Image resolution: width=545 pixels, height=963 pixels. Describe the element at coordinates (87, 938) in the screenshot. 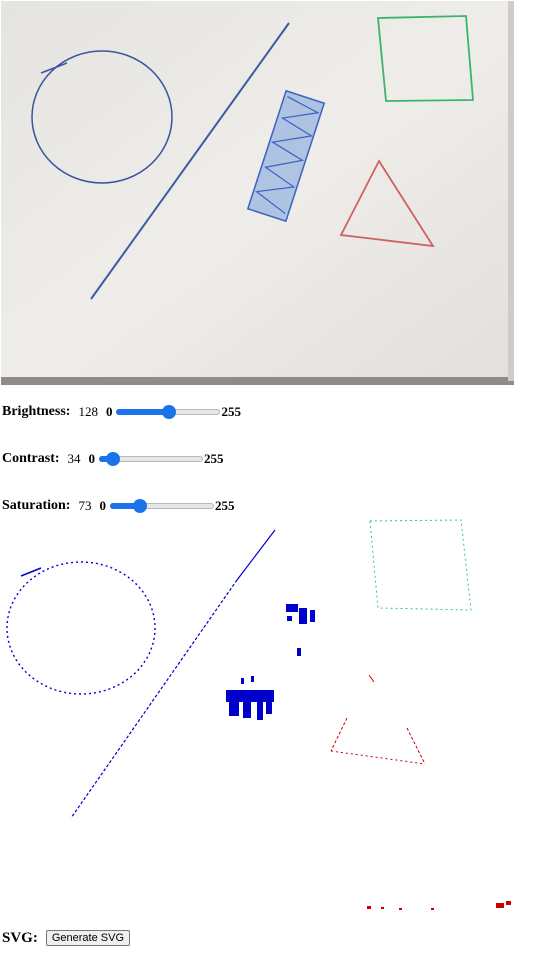

I see `generate-svg-button: Generate SVG` at that location.